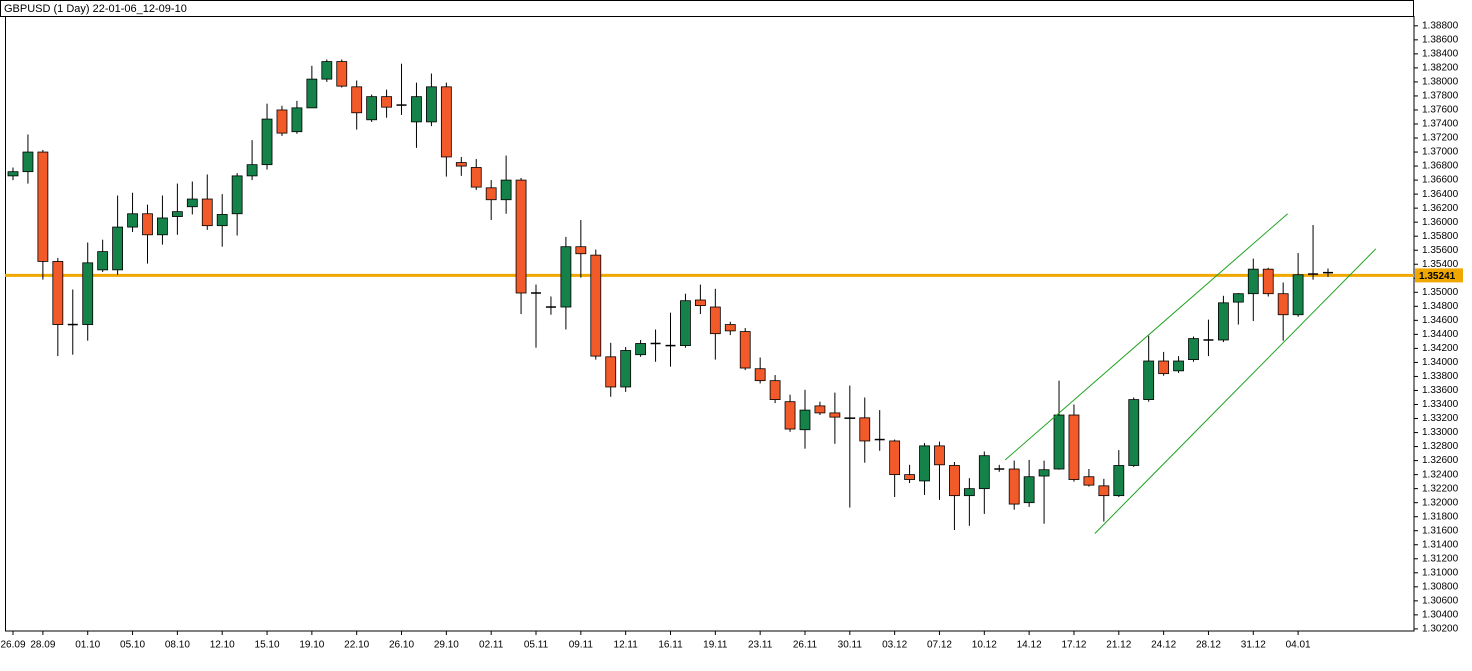 The height and width of the screenshot is (671, 1472). What do you see at coordinates (1440, 376) in the screenshot?
I see `y-tick-label: 1.33800` at bounding box center [1440, 376].